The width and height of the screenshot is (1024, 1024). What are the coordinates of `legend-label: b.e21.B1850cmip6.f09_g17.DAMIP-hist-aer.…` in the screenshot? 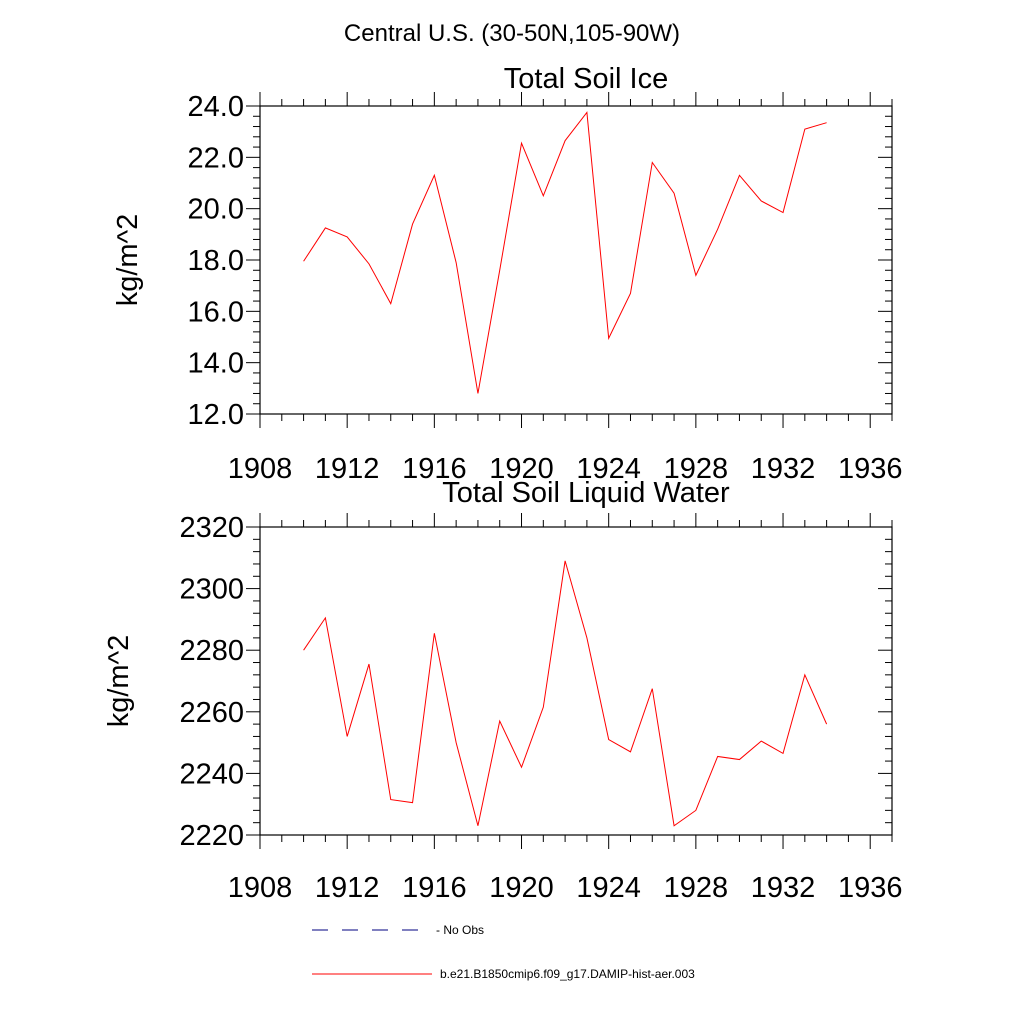 It's located at (567, 974).